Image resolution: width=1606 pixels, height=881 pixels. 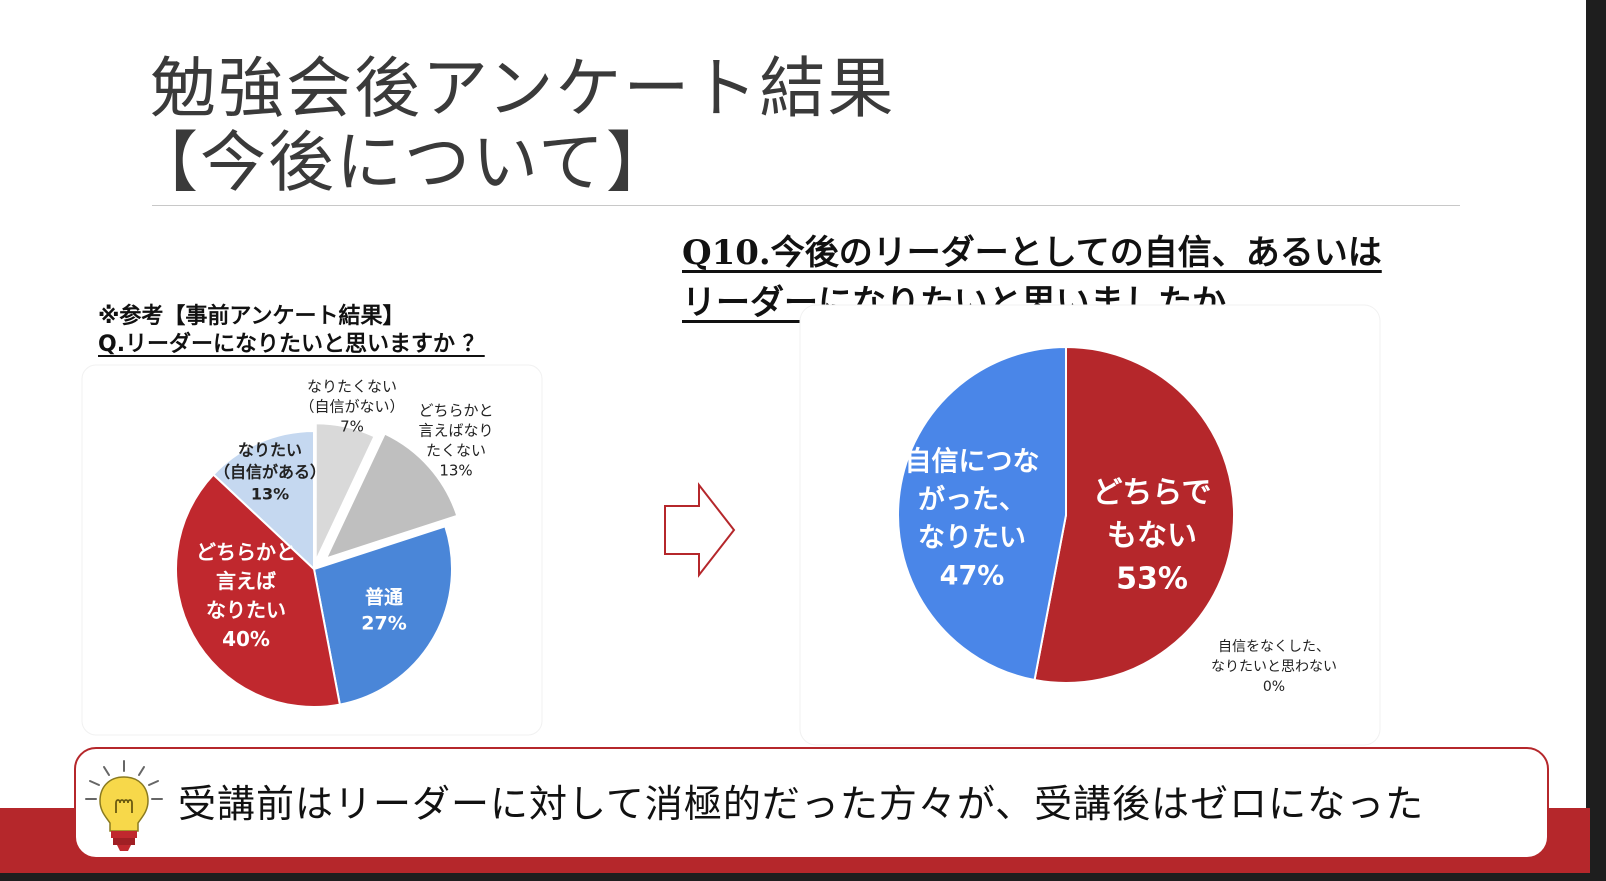 I want to click on pie-0-label-4-line-1: （自信がある）, so click(x=270, y=472).